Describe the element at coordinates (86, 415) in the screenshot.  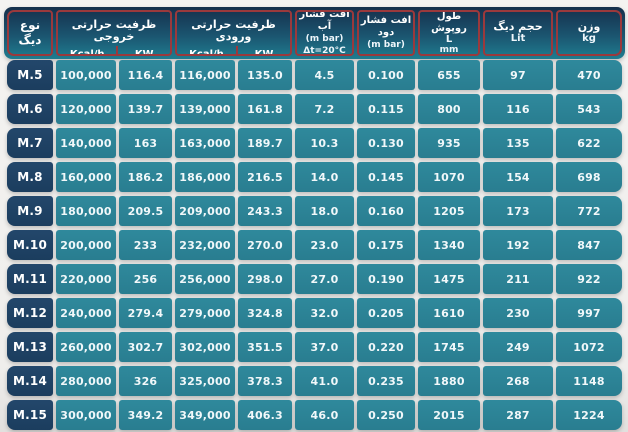
I see `cell-out-kcal: 300,000` at that location.